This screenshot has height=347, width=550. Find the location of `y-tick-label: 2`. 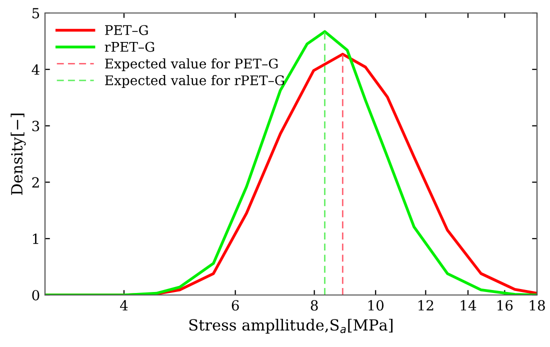

y-tick-label: 2 is located at coordinates (35, 182).